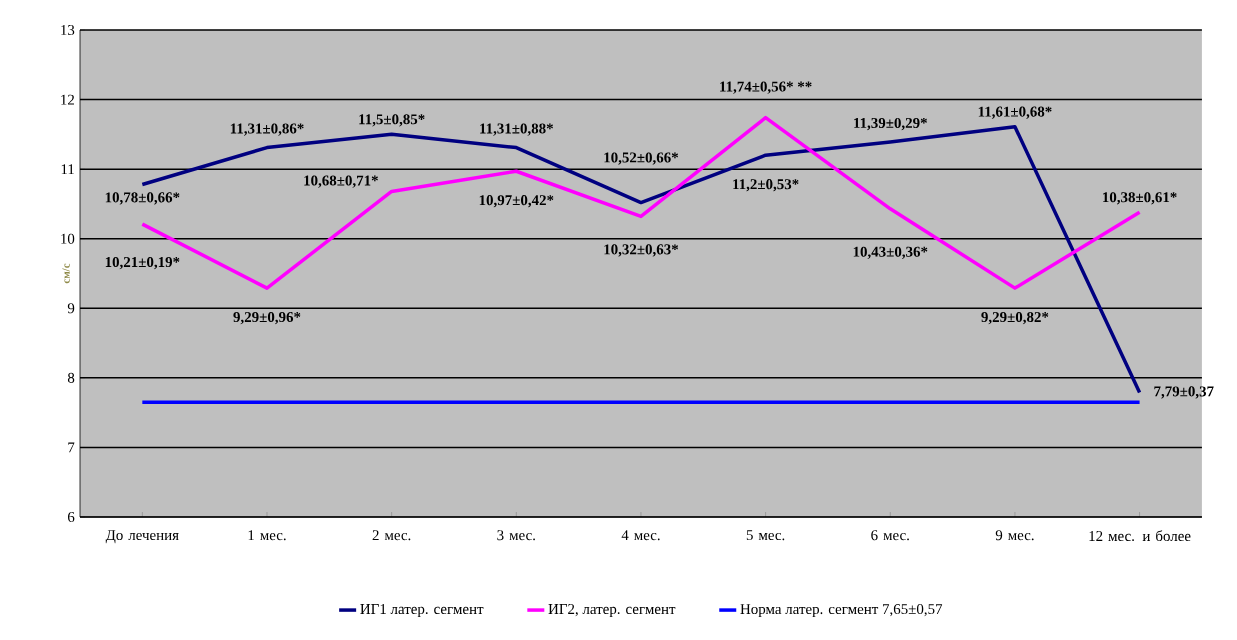  I want to click on data-label: 10,97±0,42*, so click(516, 201).